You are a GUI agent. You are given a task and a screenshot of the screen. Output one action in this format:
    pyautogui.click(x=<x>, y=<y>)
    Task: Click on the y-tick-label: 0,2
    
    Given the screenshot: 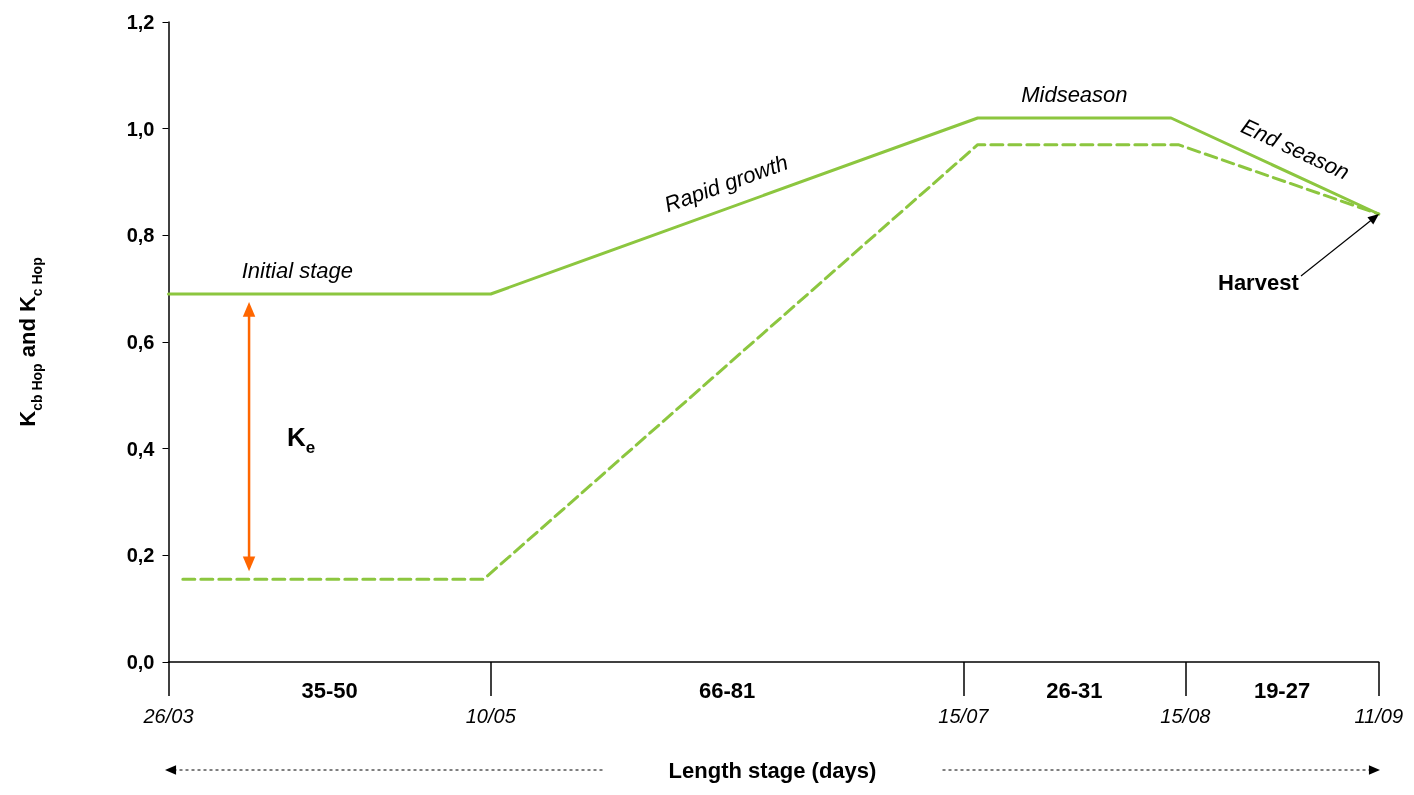 What is the action you would take?
    pyautogui.click(x=140, y=555)
    